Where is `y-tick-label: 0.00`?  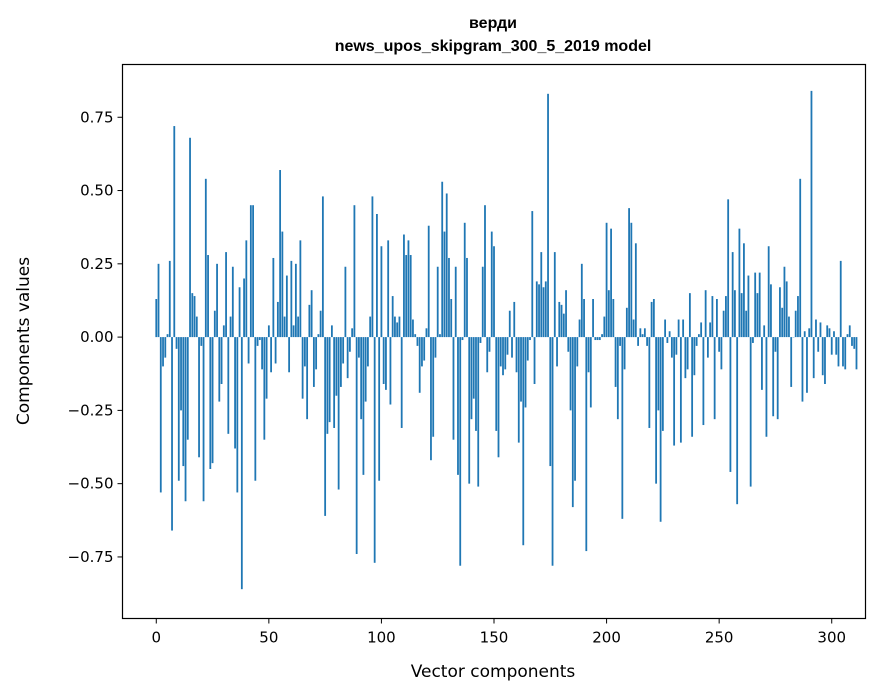
y-tick-label: 0.00 is located at coordinates (96, 337).